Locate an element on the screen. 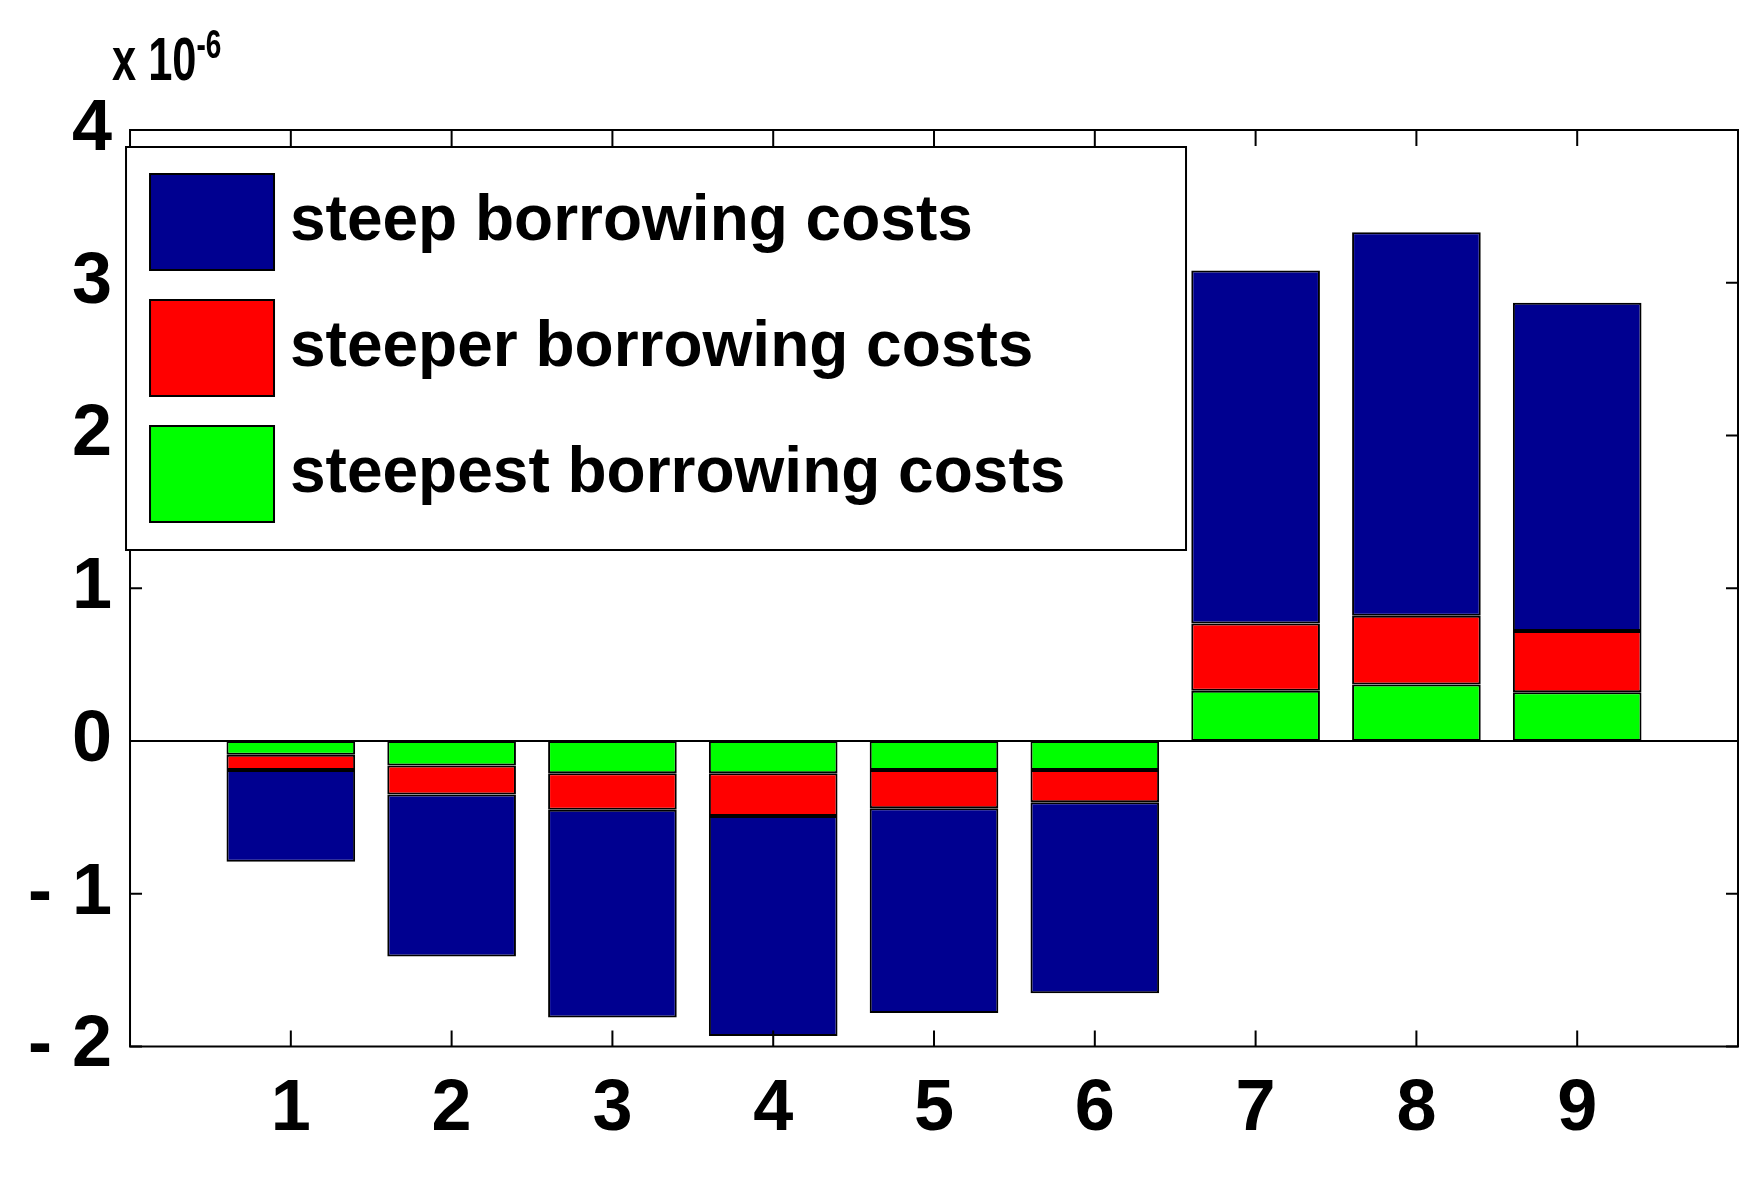 The height and width of the screenshot is (1183, 1748). text: x 10$^{-6}$ is located at coordinates (167, 58).